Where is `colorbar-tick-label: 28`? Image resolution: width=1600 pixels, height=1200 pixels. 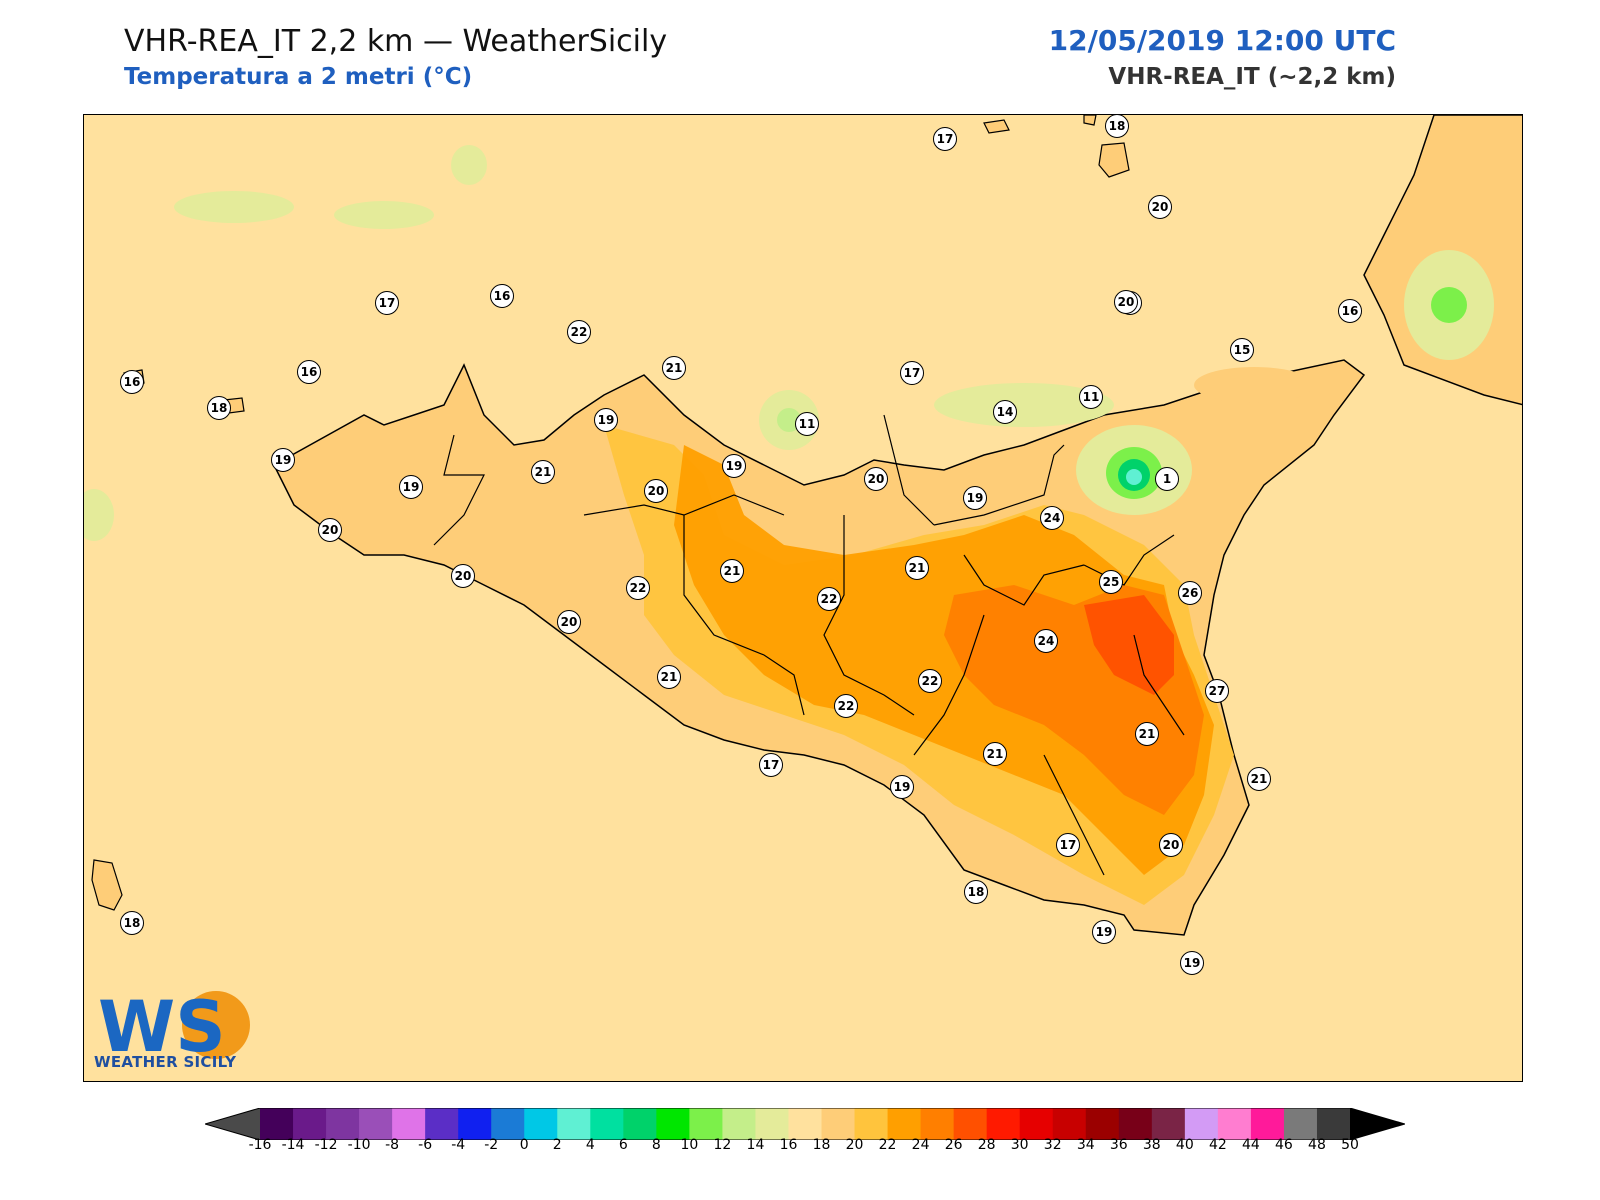 colorbar-tick-label: 28 is located at coordinates (986, 1145).